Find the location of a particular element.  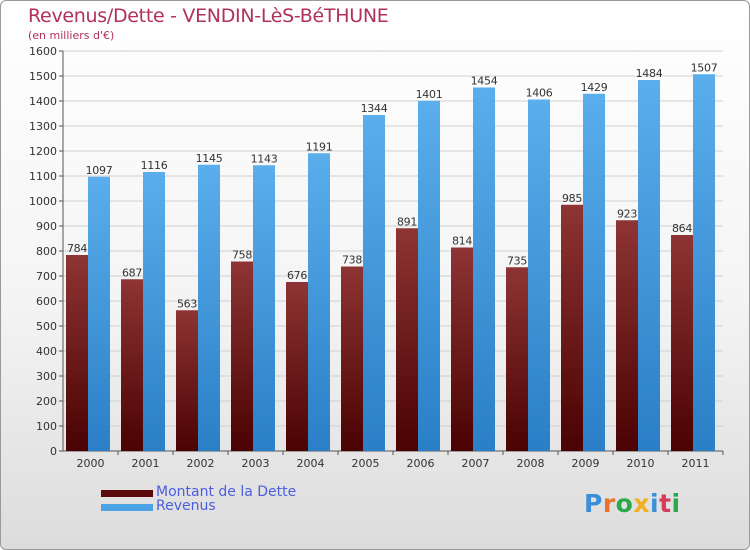

y-tick-label: 1000 is located at coordinates (43, 201).